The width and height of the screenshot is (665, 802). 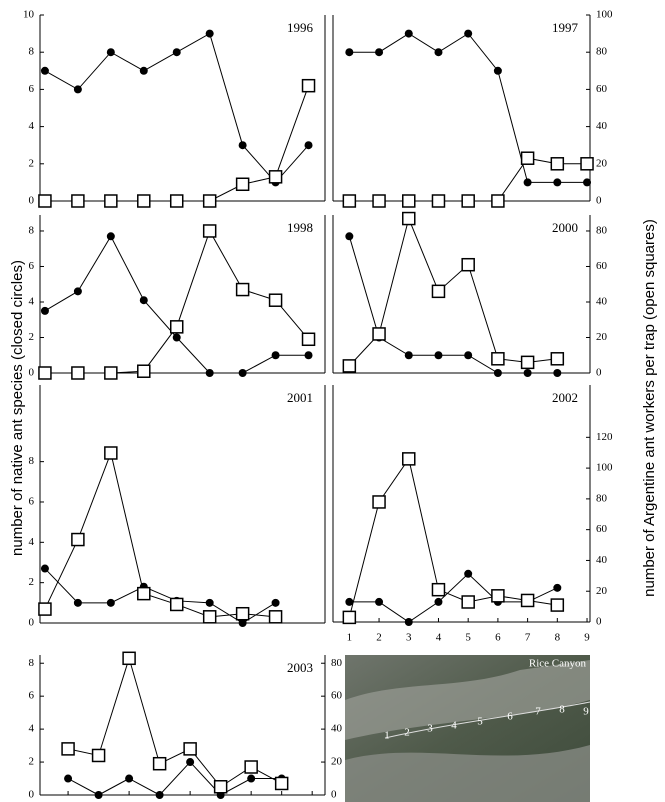 What do you see at coordinates (468, 728) in the screenshot?
I see `inset-photo: Rice Canyon` at bounding box center [468, 728].